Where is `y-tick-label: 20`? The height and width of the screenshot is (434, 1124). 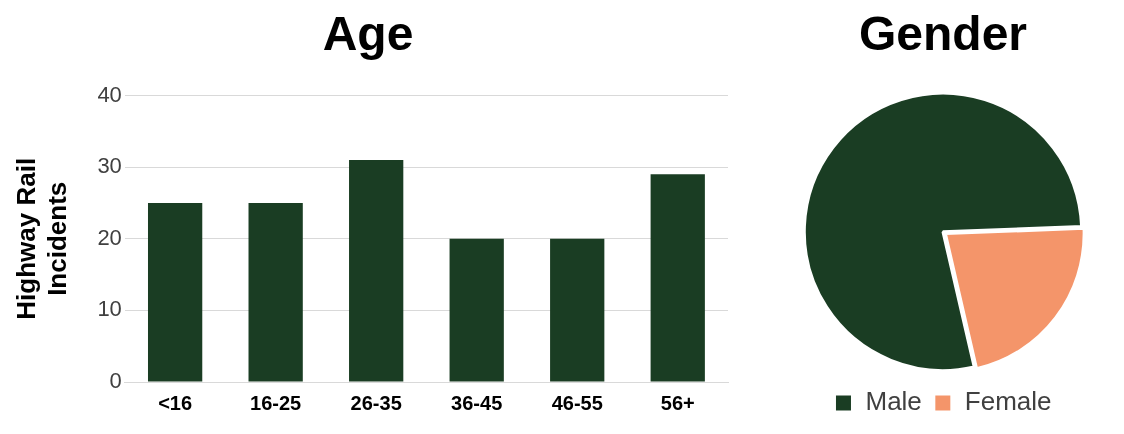 y-tick-label: 20 is located at coordinates (109, 237).